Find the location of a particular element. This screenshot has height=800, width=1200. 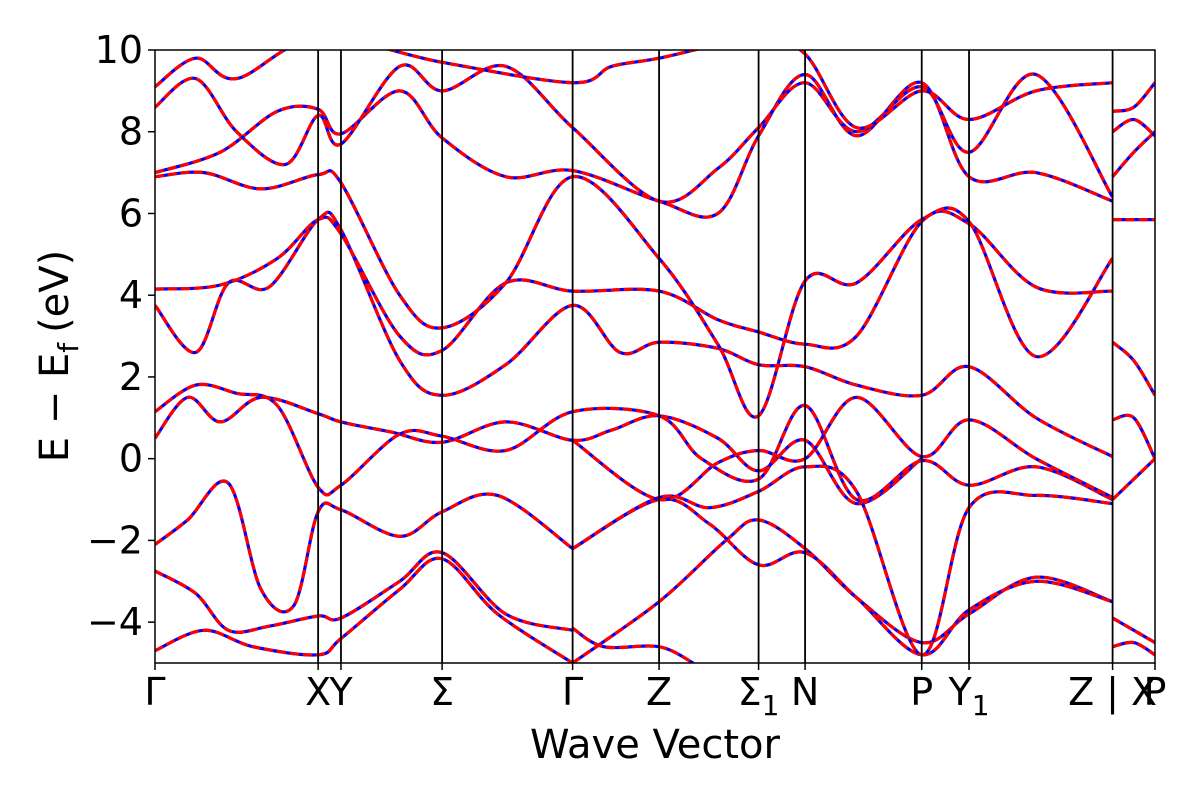

y-tick-label-0: −4 is located at coordinates (115, 622).